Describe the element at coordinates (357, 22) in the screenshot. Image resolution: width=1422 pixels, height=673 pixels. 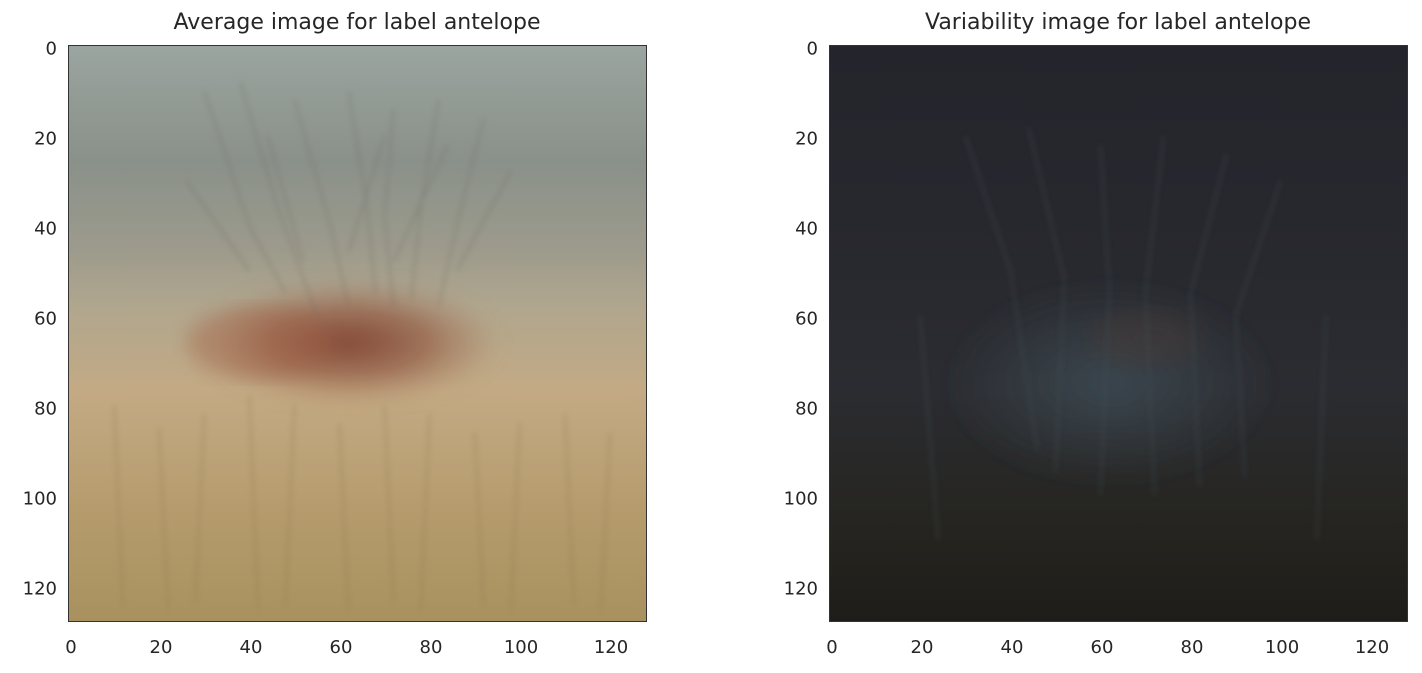
I see `chart-title: Average image for label antelope` at that location.